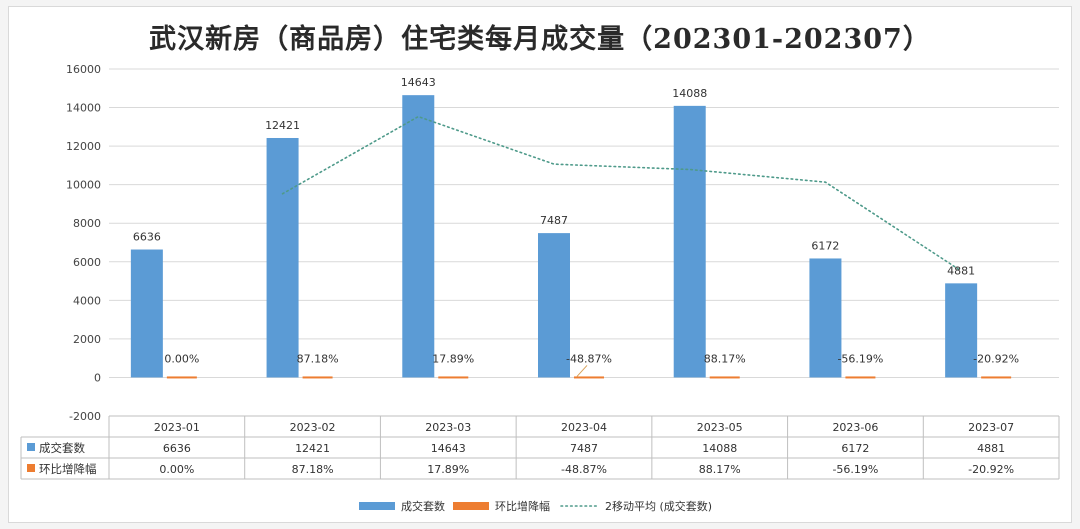 The image size is (1080, 529). What do you see at coordinates (313, 469) in the screenshot?
I see `table-cell-pct: 87.18%` at bounding box center [313, 469].